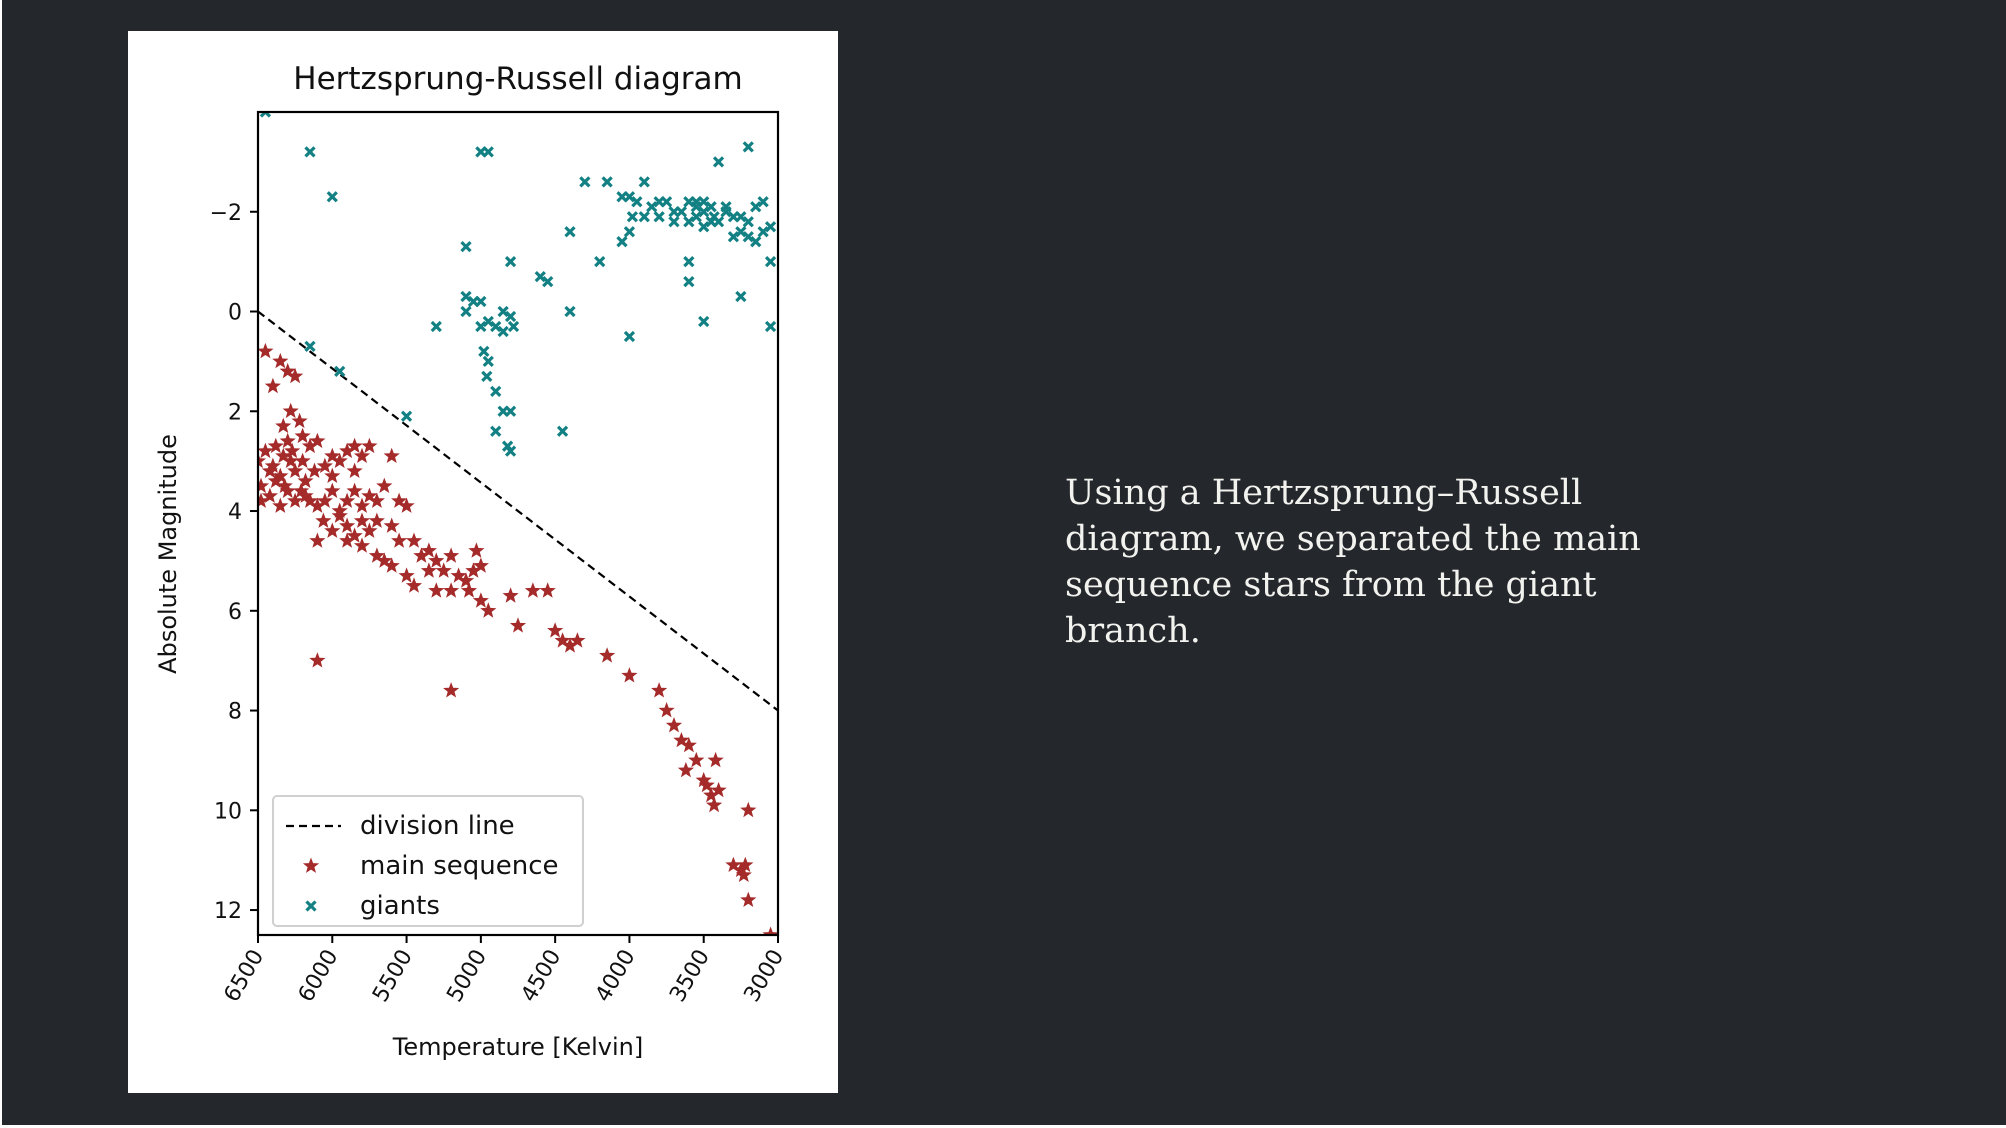 This screenshot has width=2006, height=1128. What do you see at coordinates (235, 712) in the screenshot?
I see `y-tick-label: 8` at bounding box center [235, 712].